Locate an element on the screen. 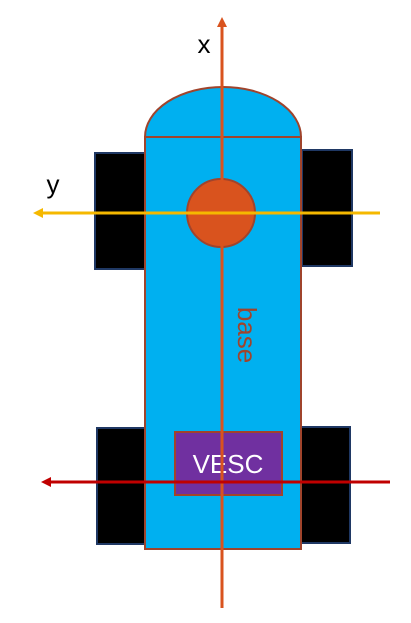  y-axis-label: y is located at coordinates (53, 184).